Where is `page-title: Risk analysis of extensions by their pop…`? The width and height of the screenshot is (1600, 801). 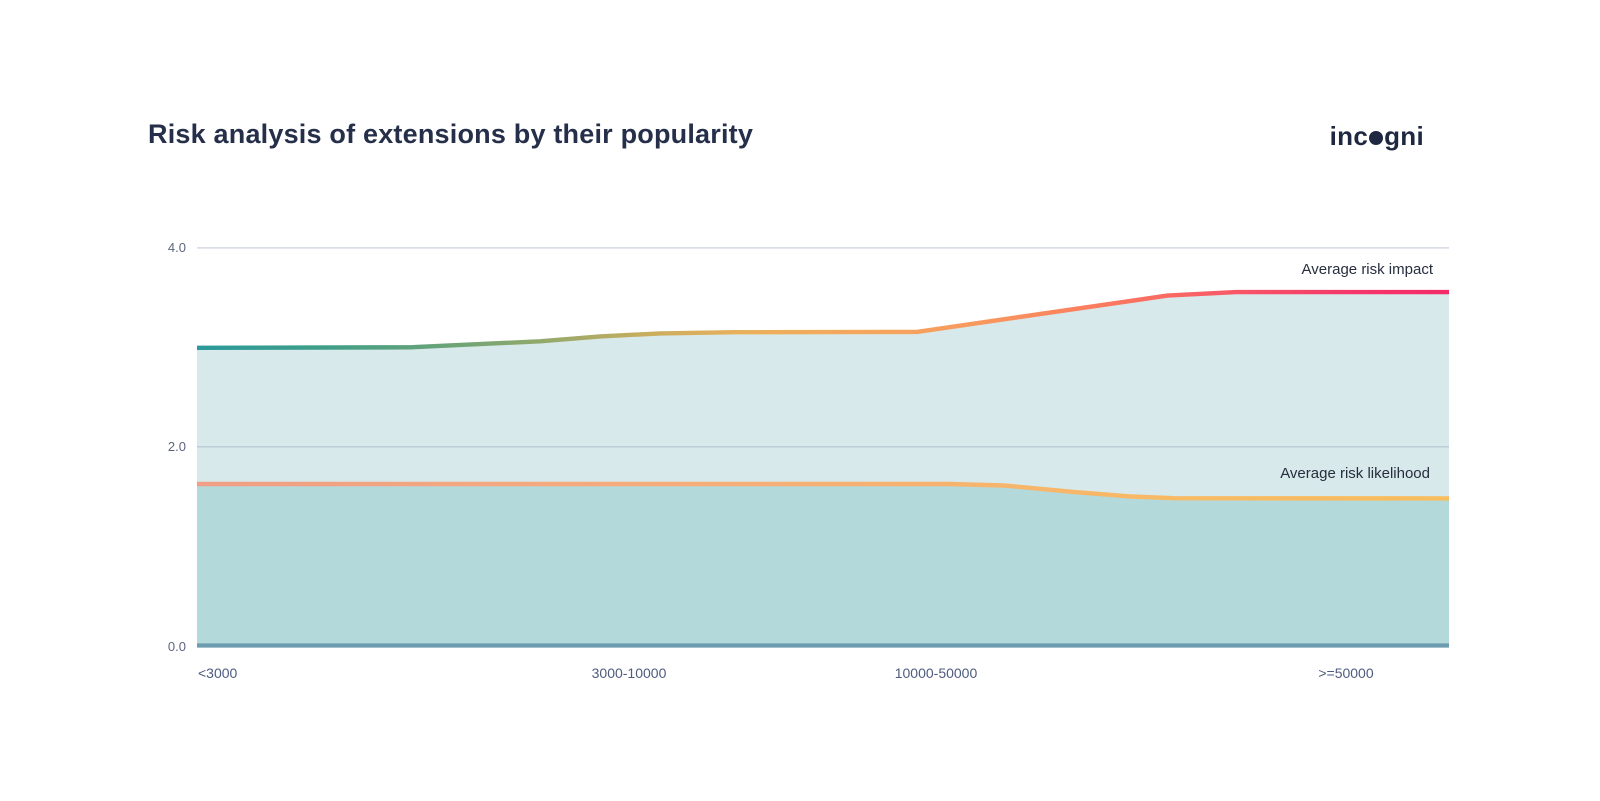 page-title: Risk analysis of extensions by their pop… is located at coordinates (451, 134).